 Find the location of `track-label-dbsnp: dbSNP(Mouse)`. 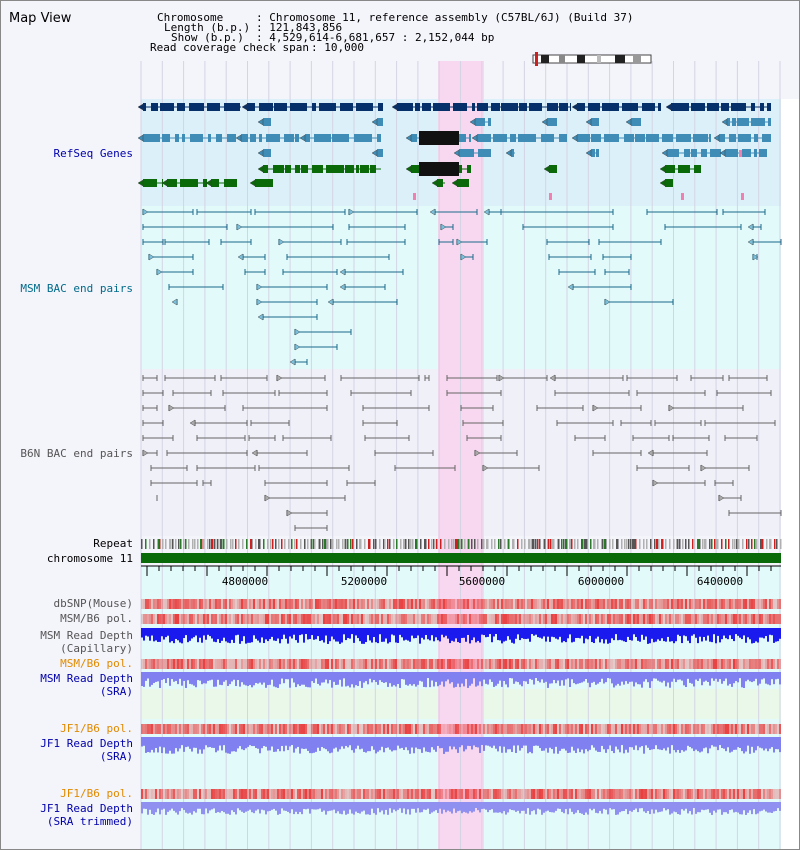

track-label-dbsnp: dbSNP(Mouse) is located at coordinates (93, 603).